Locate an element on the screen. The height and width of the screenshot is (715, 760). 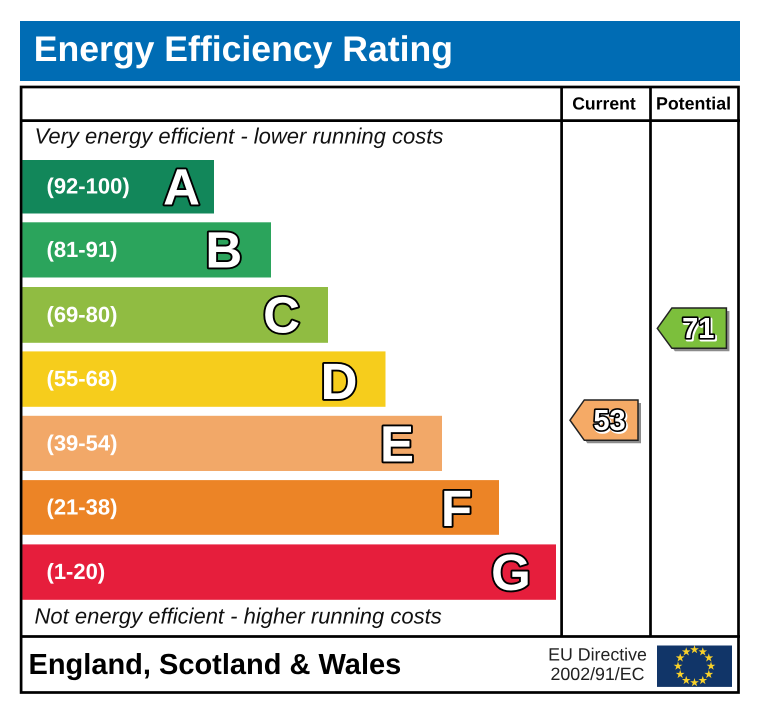
svg-text: (92-100) is located at coordinates (88, 186).